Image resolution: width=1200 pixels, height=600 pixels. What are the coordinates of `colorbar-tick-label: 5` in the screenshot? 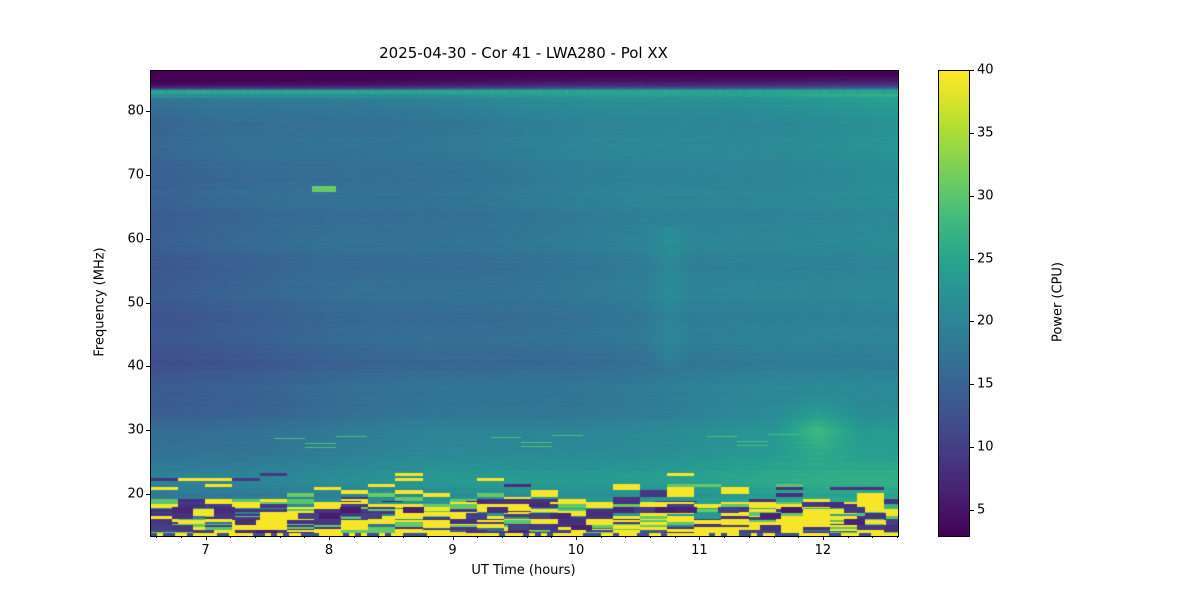 It's located at (981, 510).